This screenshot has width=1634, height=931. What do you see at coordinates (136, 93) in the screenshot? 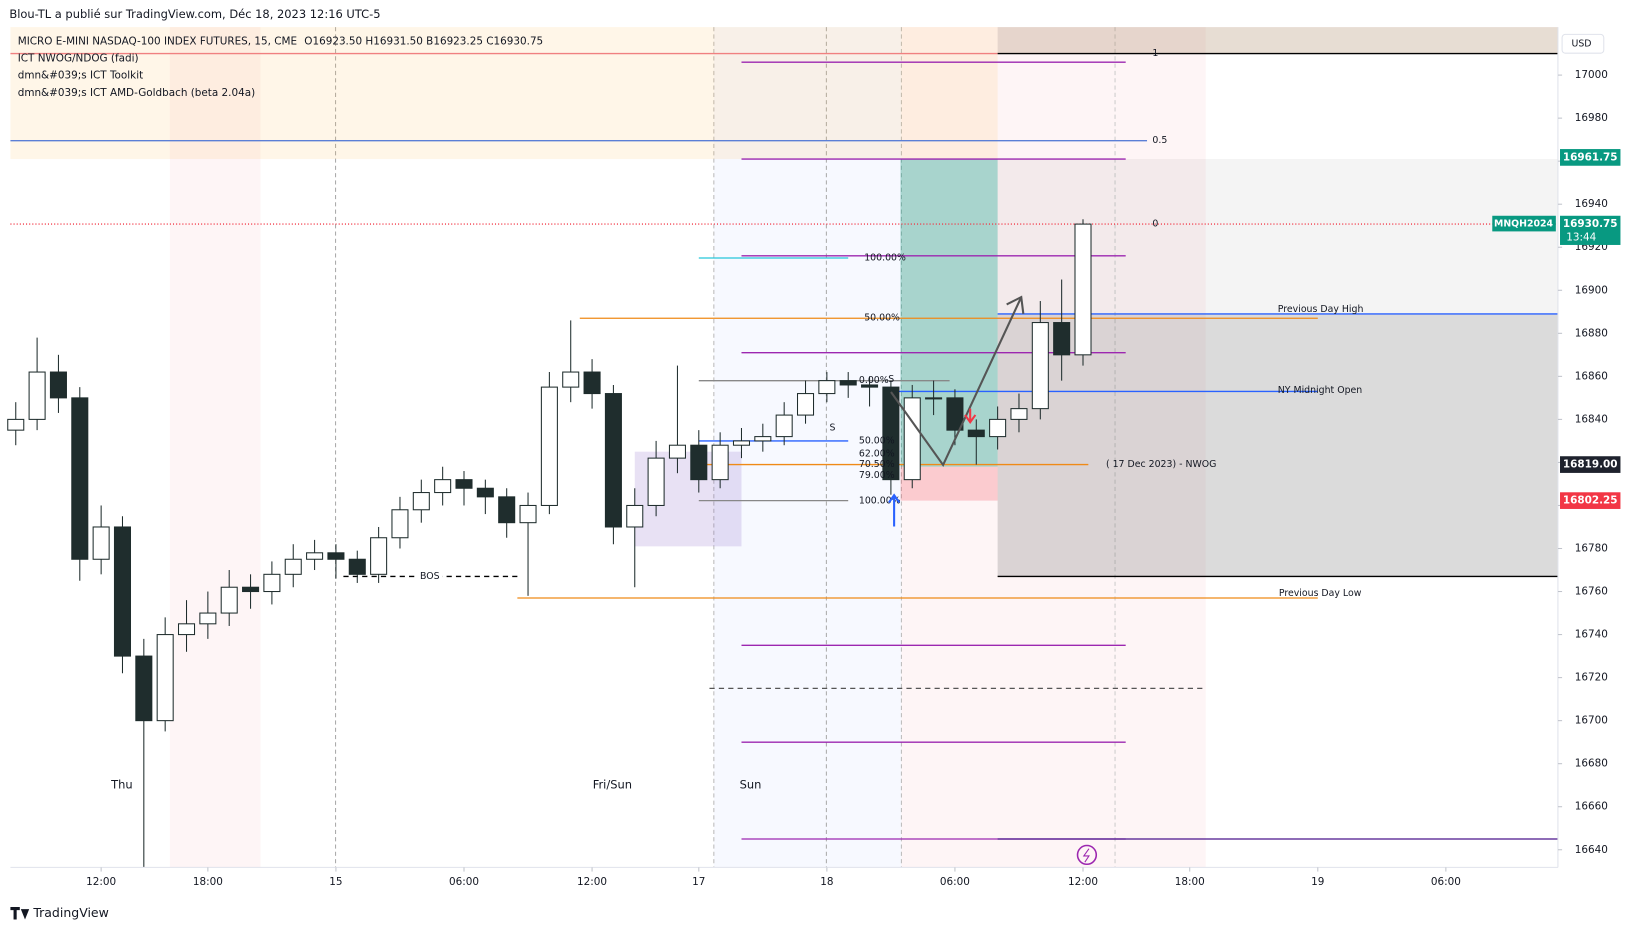
I see `indicator-name: dmn&#039;s ICT AMD-Goldbach (beta 2.04a)` at bounding box center [136, 93].